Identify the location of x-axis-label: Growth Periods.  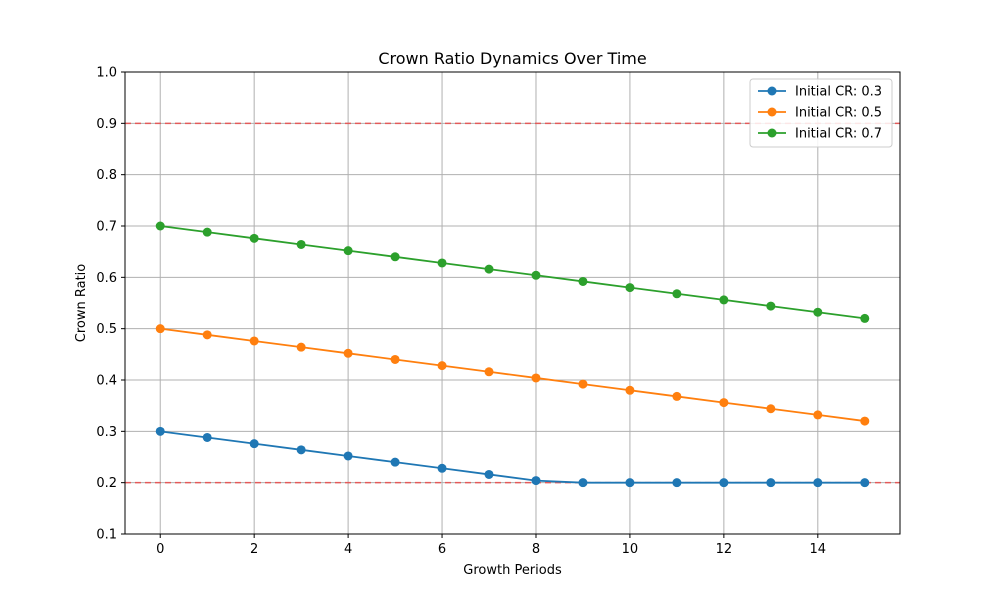
(512, 570).